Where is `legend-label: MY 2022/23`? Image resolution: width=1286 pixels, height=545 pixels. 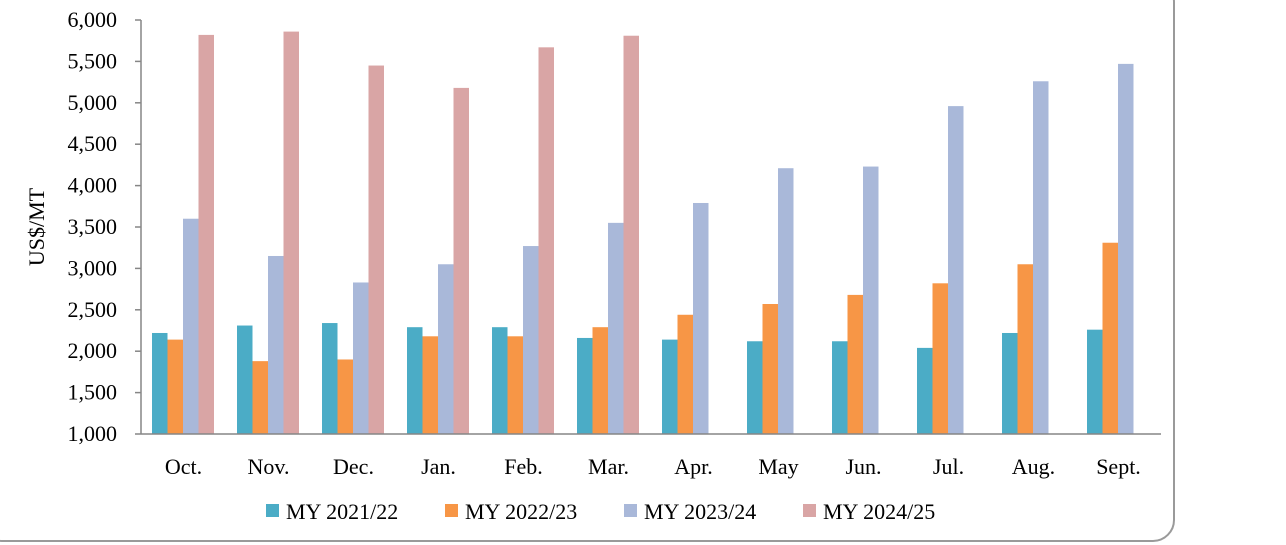 legend-label: MY 2022/23 is located at coordinates (521, 511).